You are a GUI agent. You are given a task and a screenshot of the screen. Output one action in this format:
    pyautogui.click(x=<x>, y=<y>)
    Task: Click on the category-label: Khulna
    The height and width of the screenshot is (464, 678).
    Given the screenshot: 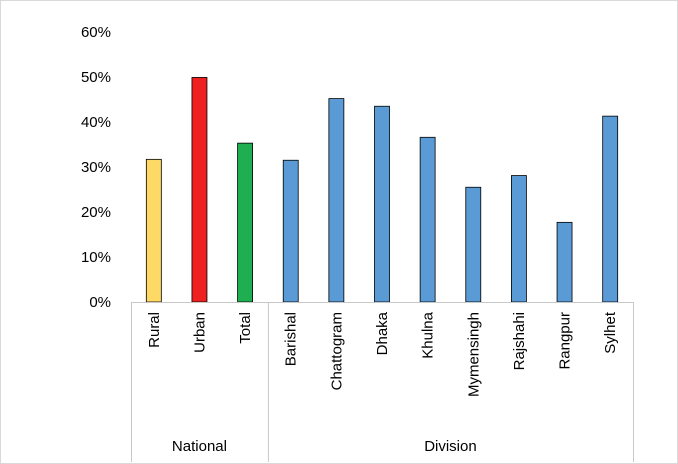 What is the action you would take?
    pyautogui.click(x=428, y=334)
    